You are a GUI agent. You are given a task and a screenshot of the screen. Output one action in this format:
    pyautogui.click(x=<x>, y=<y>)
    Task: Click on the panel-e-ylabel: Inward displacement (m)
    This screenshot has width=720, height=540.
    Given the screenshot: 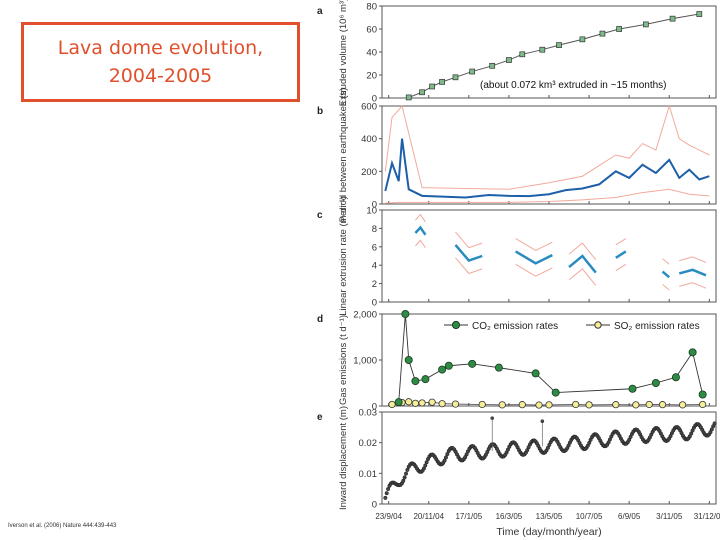 What is the action you would take?
    pyautogui.click(x=343, y=458)
    